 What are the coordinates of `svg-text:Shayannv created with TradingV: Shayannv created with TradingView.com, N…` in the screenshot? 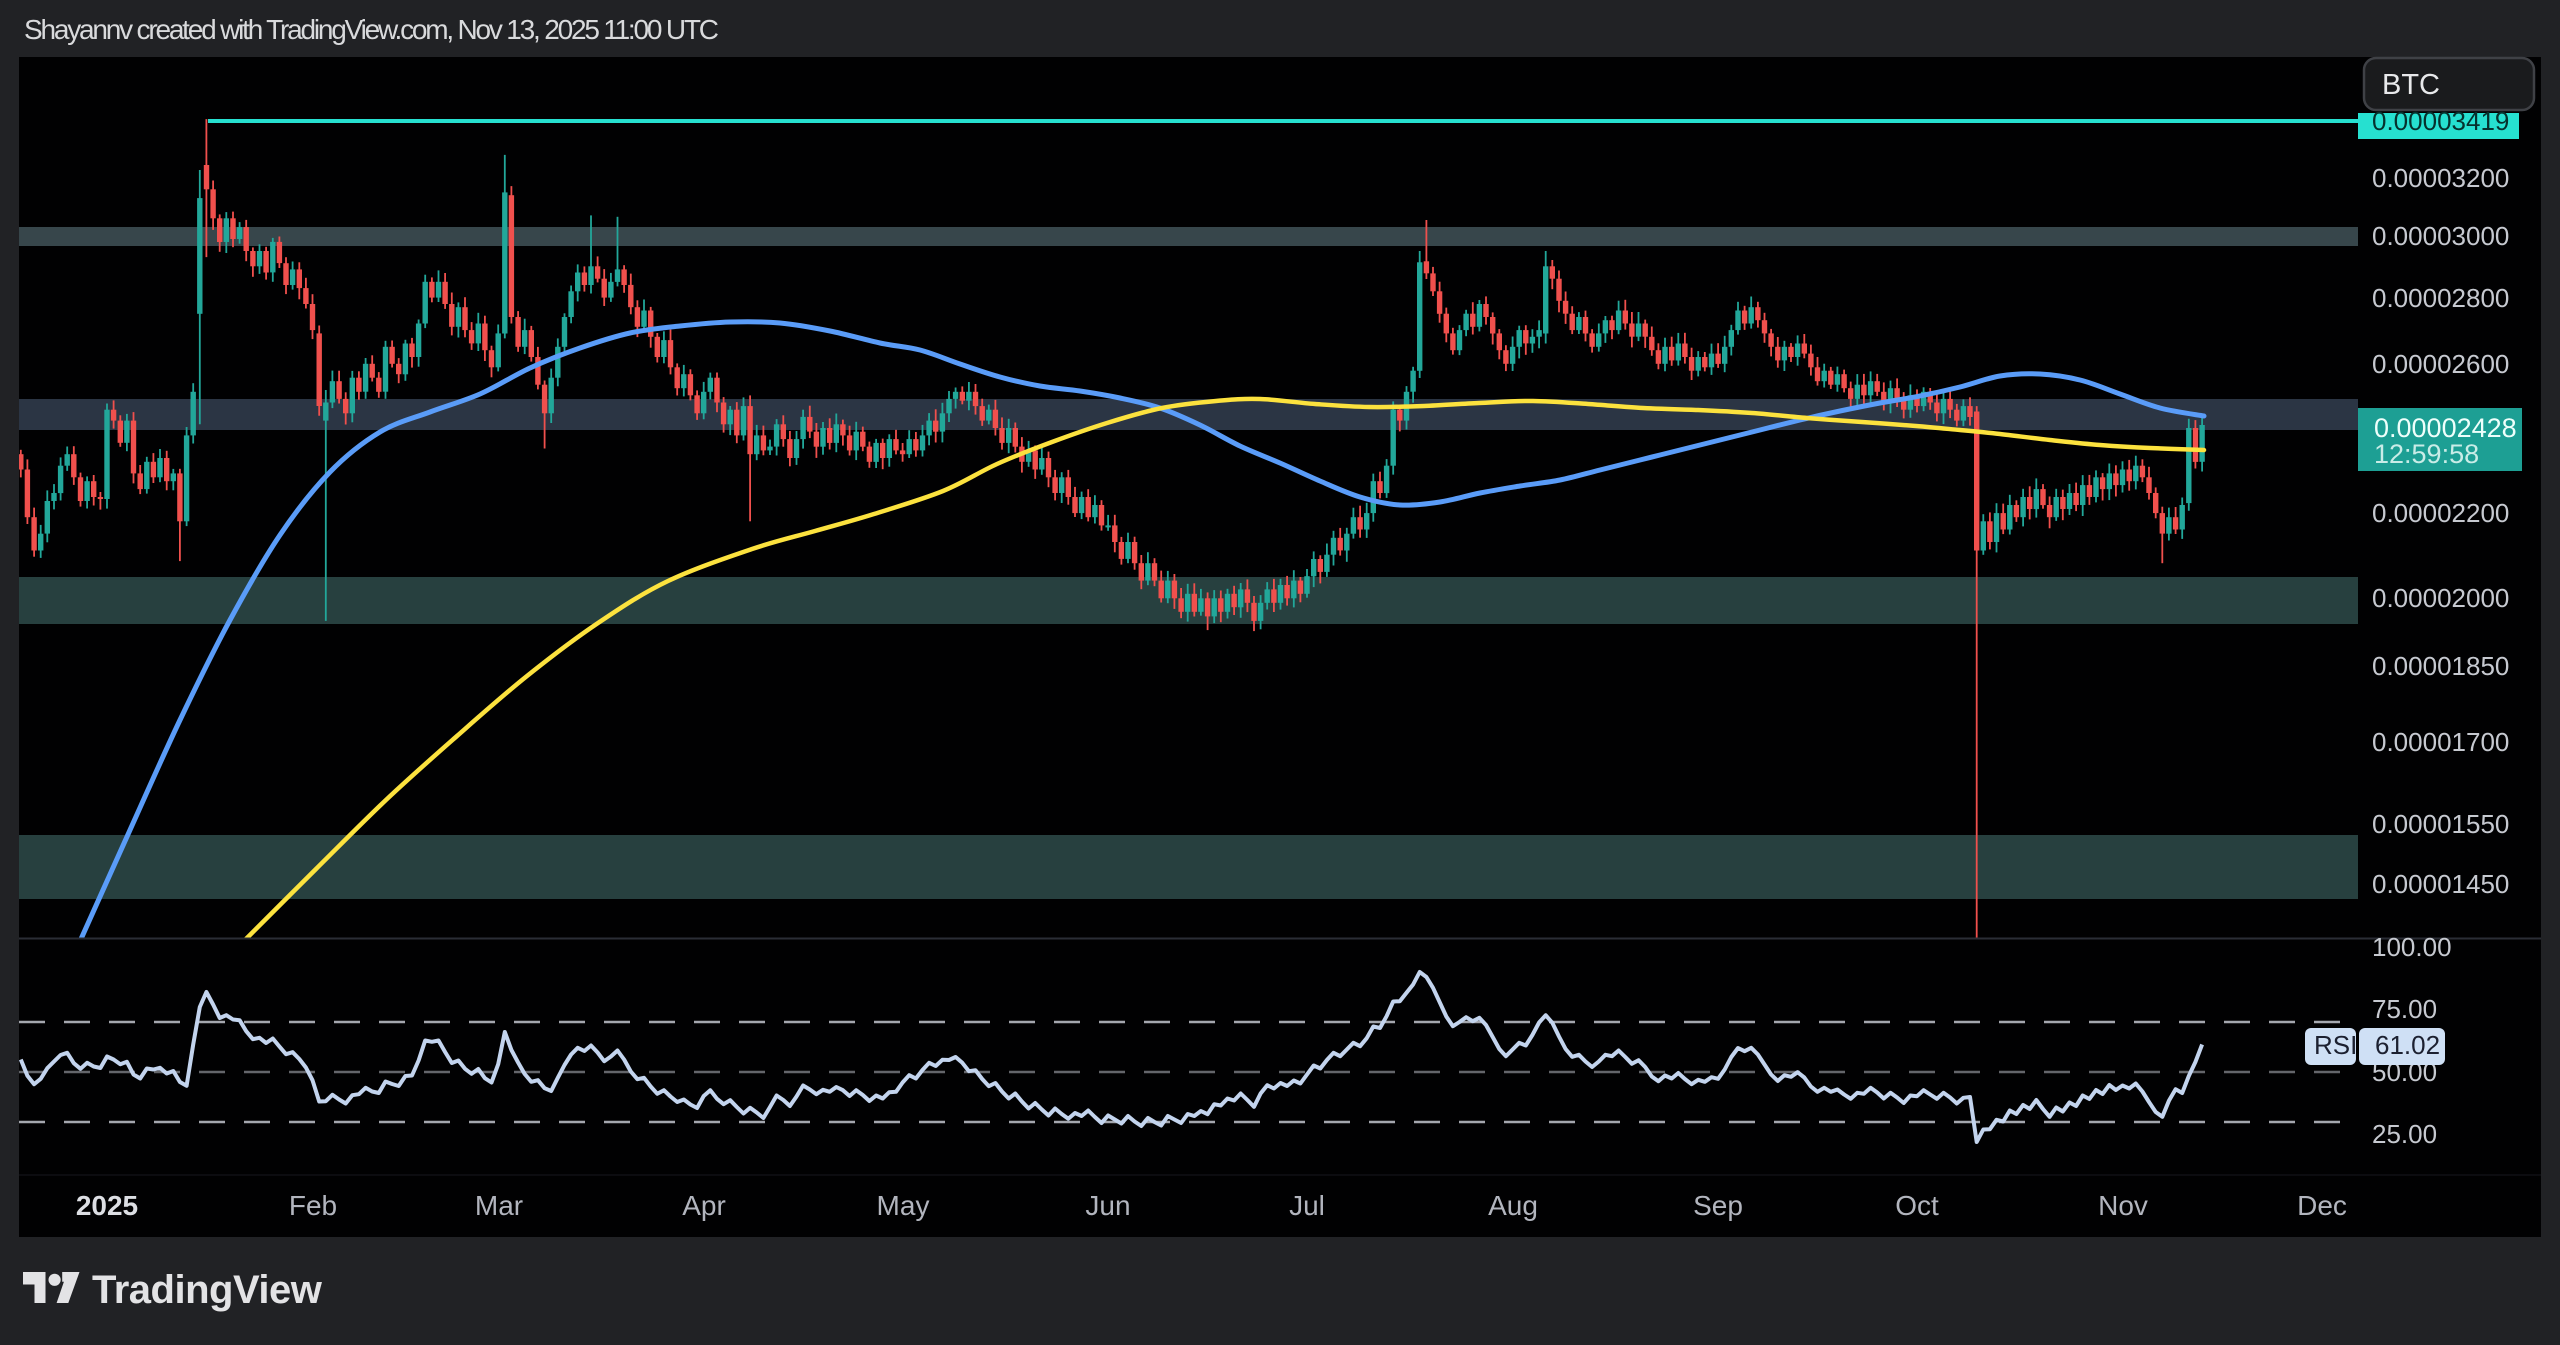 It's located at (371, 29).